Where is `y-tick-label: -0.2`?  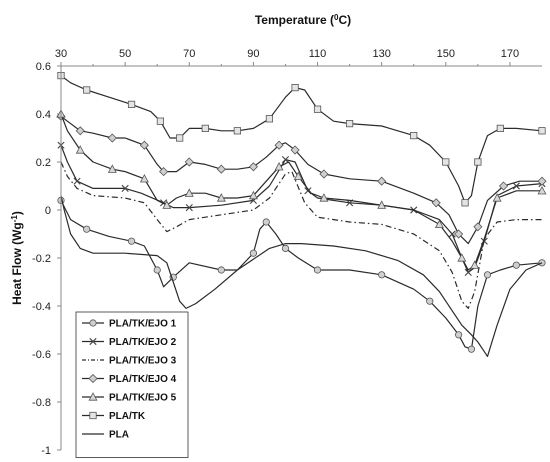
y-tick-label: -0.2 is located at coordinates (41, 259).